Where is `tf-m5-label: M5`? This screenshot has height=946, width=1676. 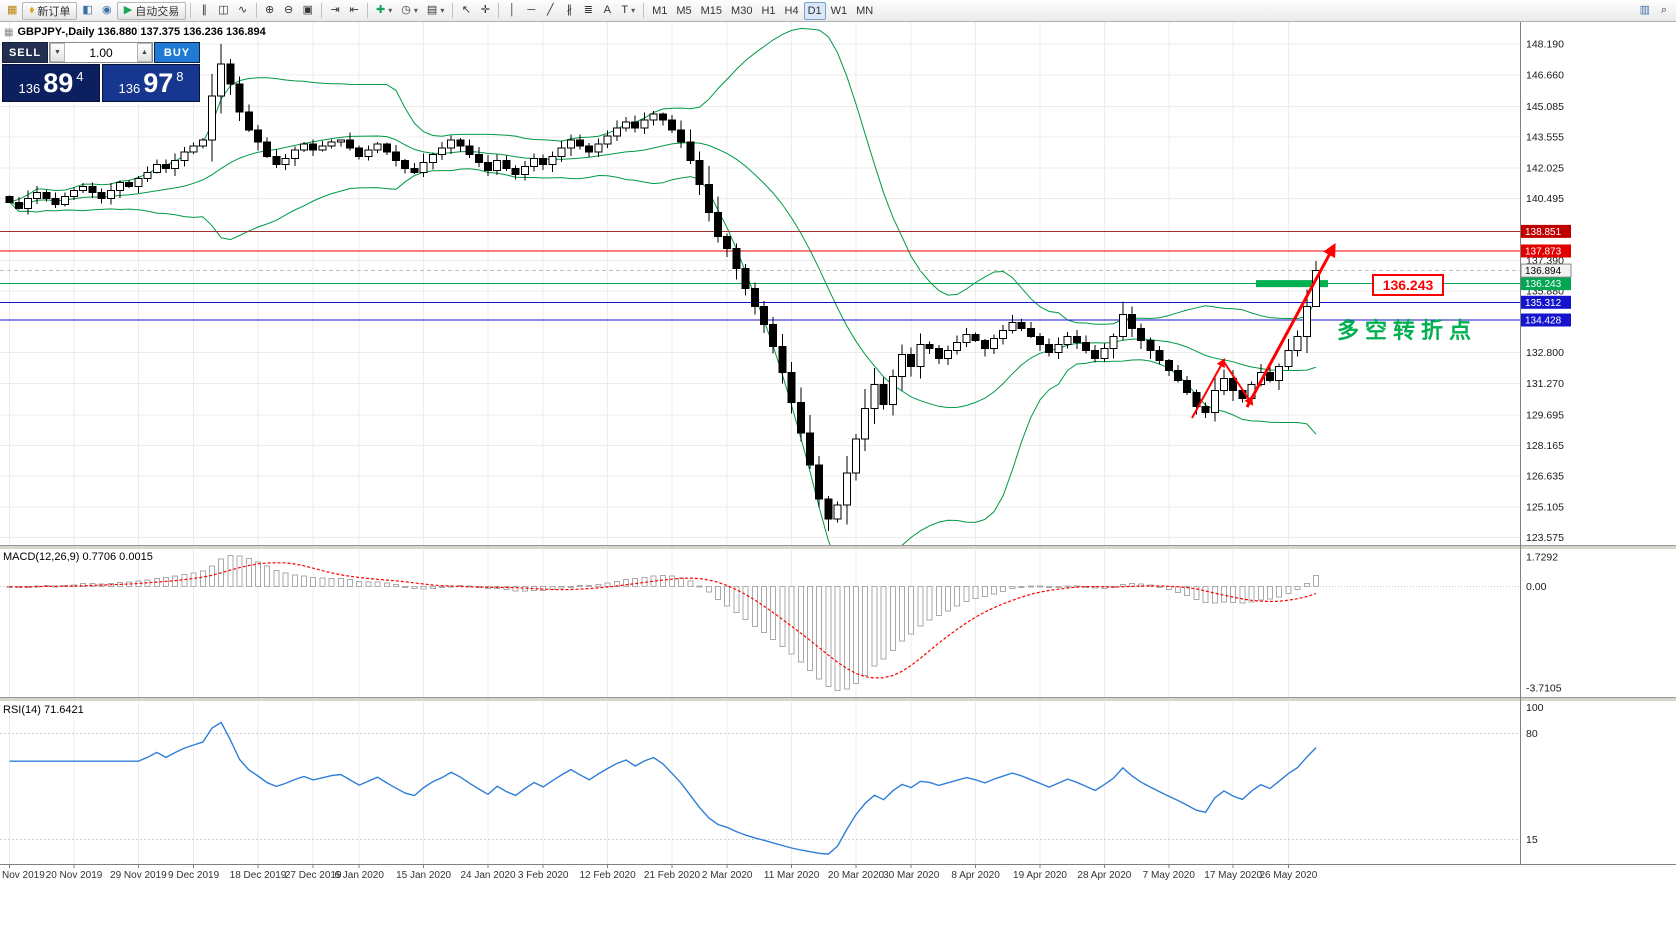
tf-m5-label: M5 is located at coordinates (684, 10).